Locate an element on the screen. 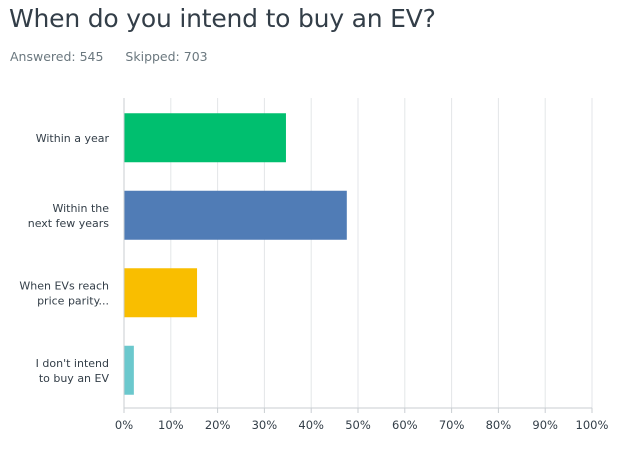 The image size is (630, 460). x-tick-labels: 0% 10% 20% 30% 40% 50% 60% 70% 80% 90% 100% is located at coordinates (362, 425).